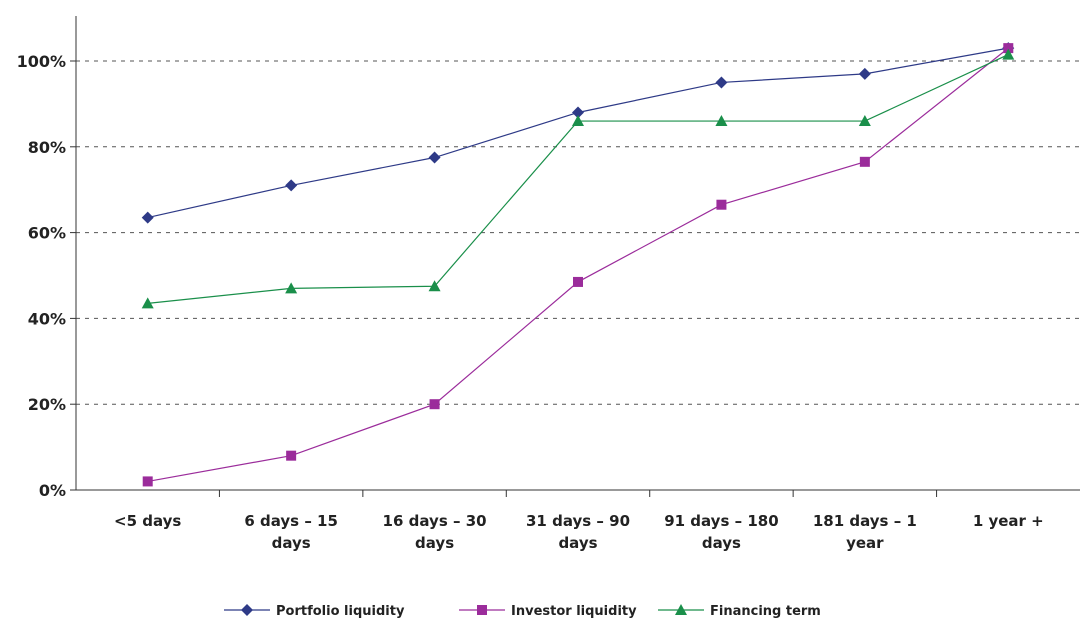  What do you see at coordinates (47, 404) in the screenshot?
I see `y-tick-label: 20%` at bounding box center [47, 404].